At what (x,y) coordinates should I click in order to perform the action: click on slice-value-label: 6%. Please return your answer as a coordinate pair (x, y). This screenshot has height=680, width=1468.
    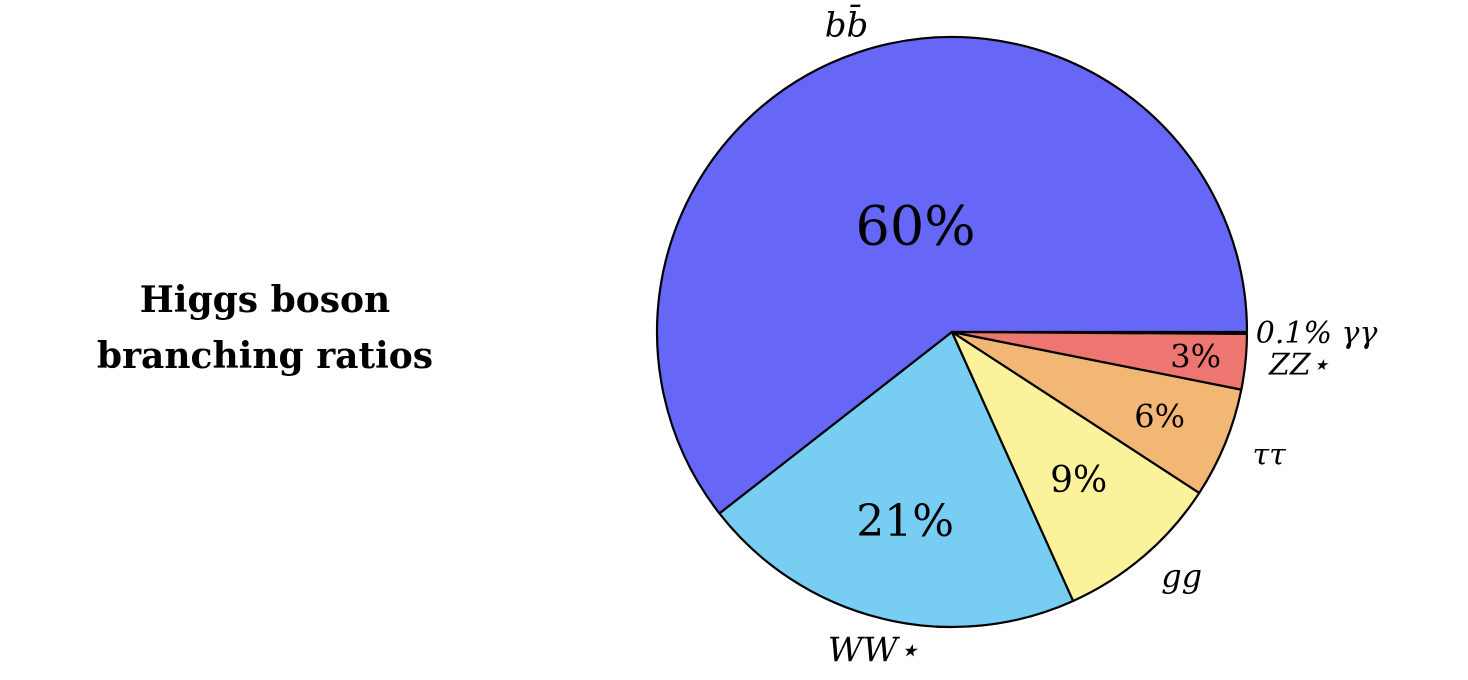
    Looking at the image, I should click on (1159, 416).